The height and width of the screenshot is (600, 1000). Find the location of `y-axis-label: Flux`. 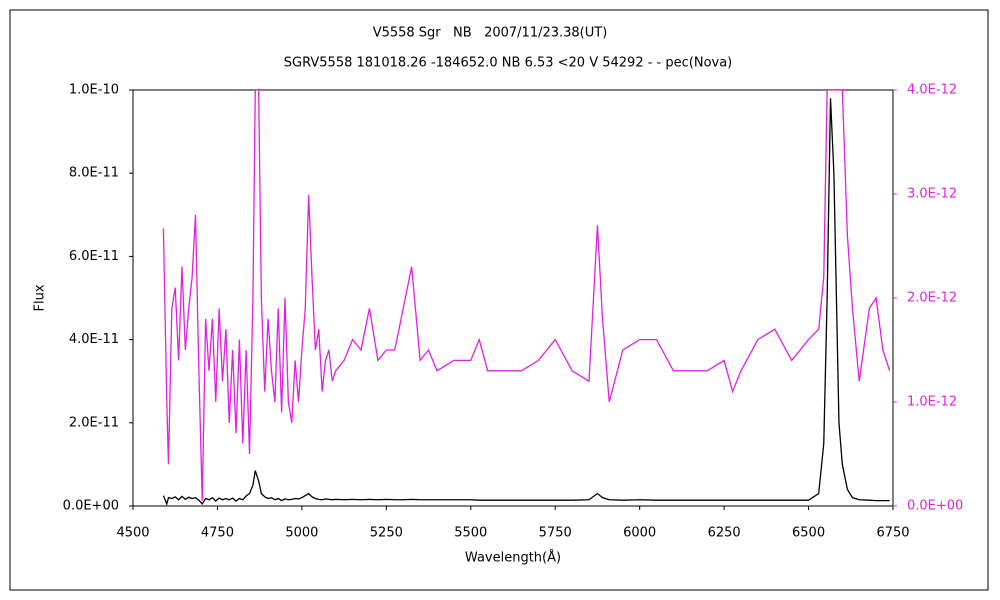

y-axis-label: Flux is located at coordinates (40, 297).